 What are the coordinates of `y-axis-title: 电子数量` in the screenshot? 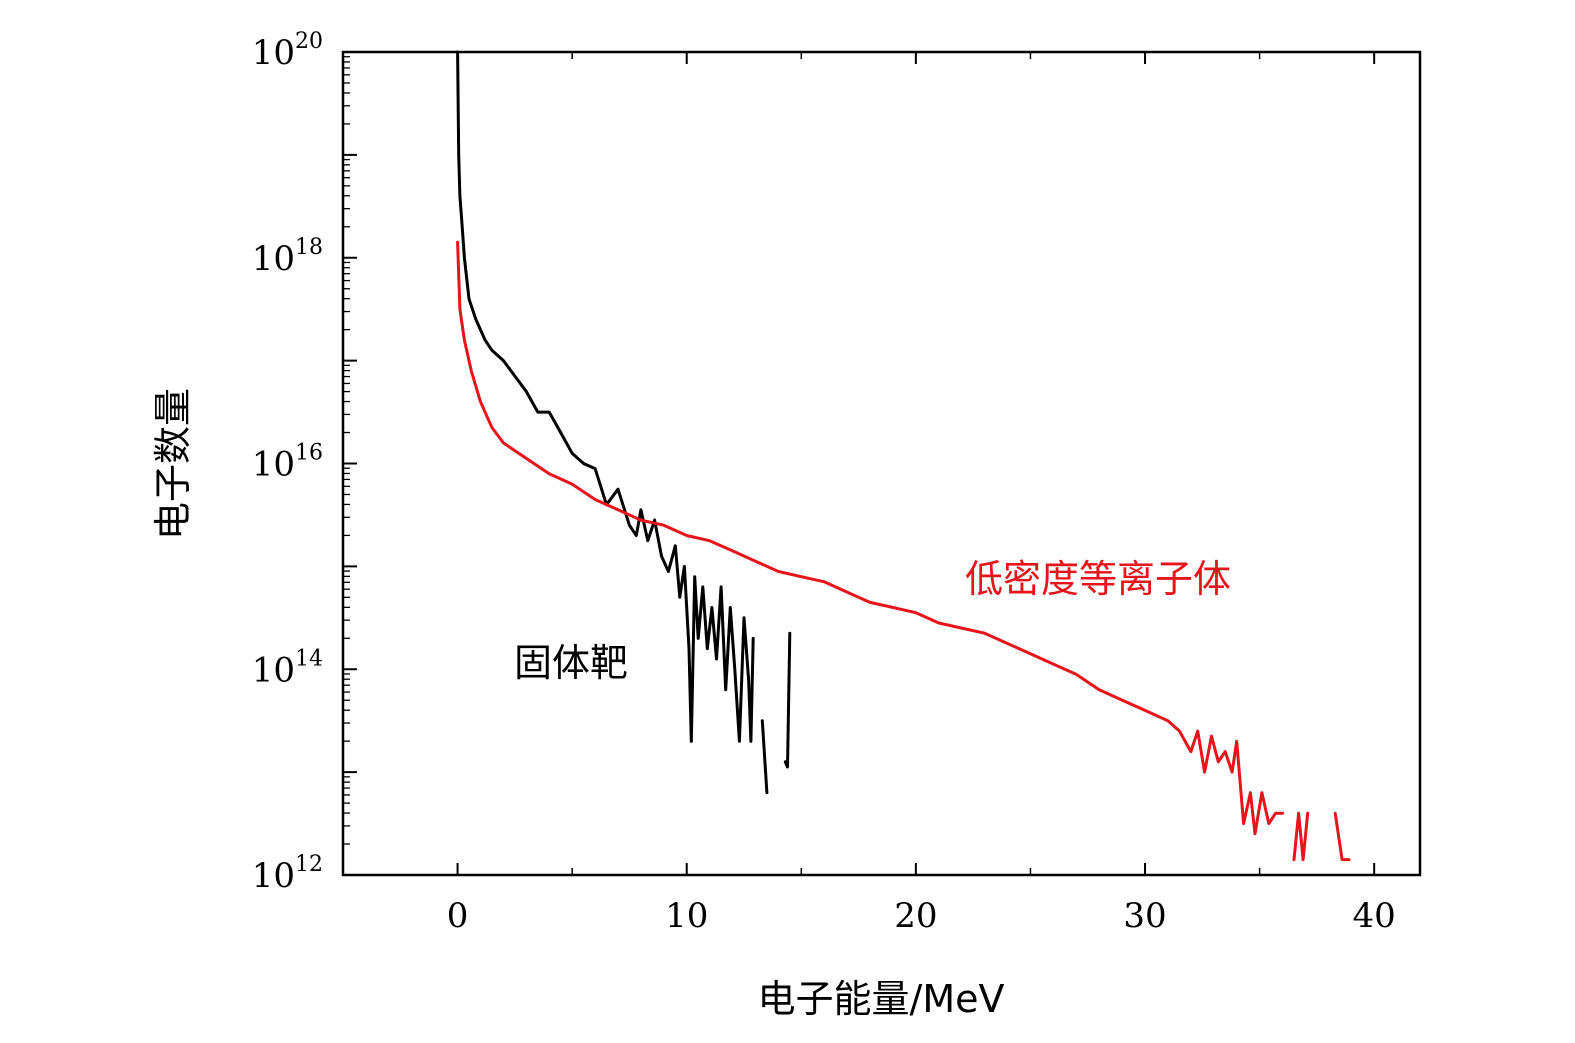 It's located at (173, 464).